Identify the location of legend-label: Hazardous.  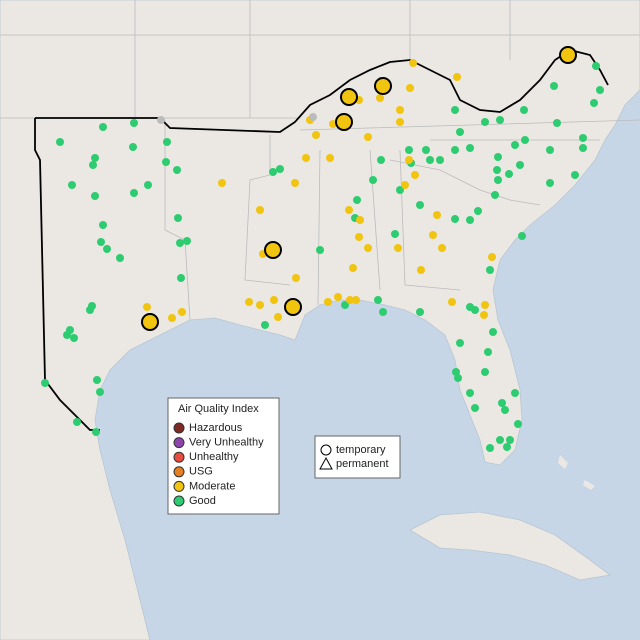
(216, 428).